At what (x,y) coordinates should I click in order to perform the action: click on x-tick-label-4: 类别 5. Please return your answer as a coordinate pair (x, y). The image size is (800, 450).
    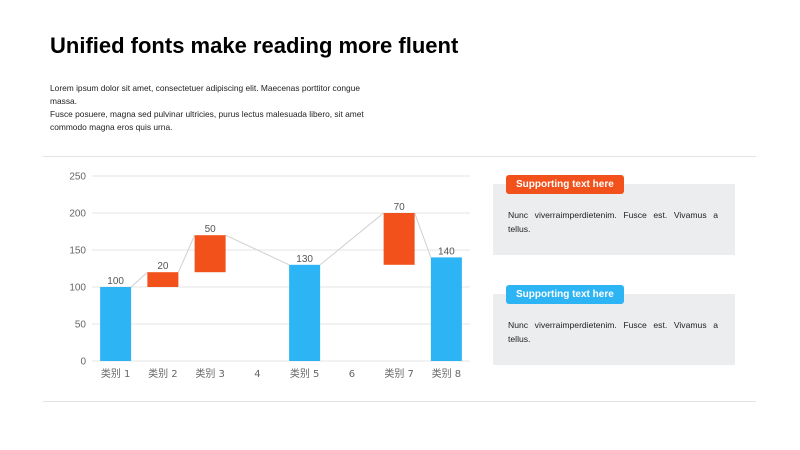
    Looking at the image, I should click on (305, 373).